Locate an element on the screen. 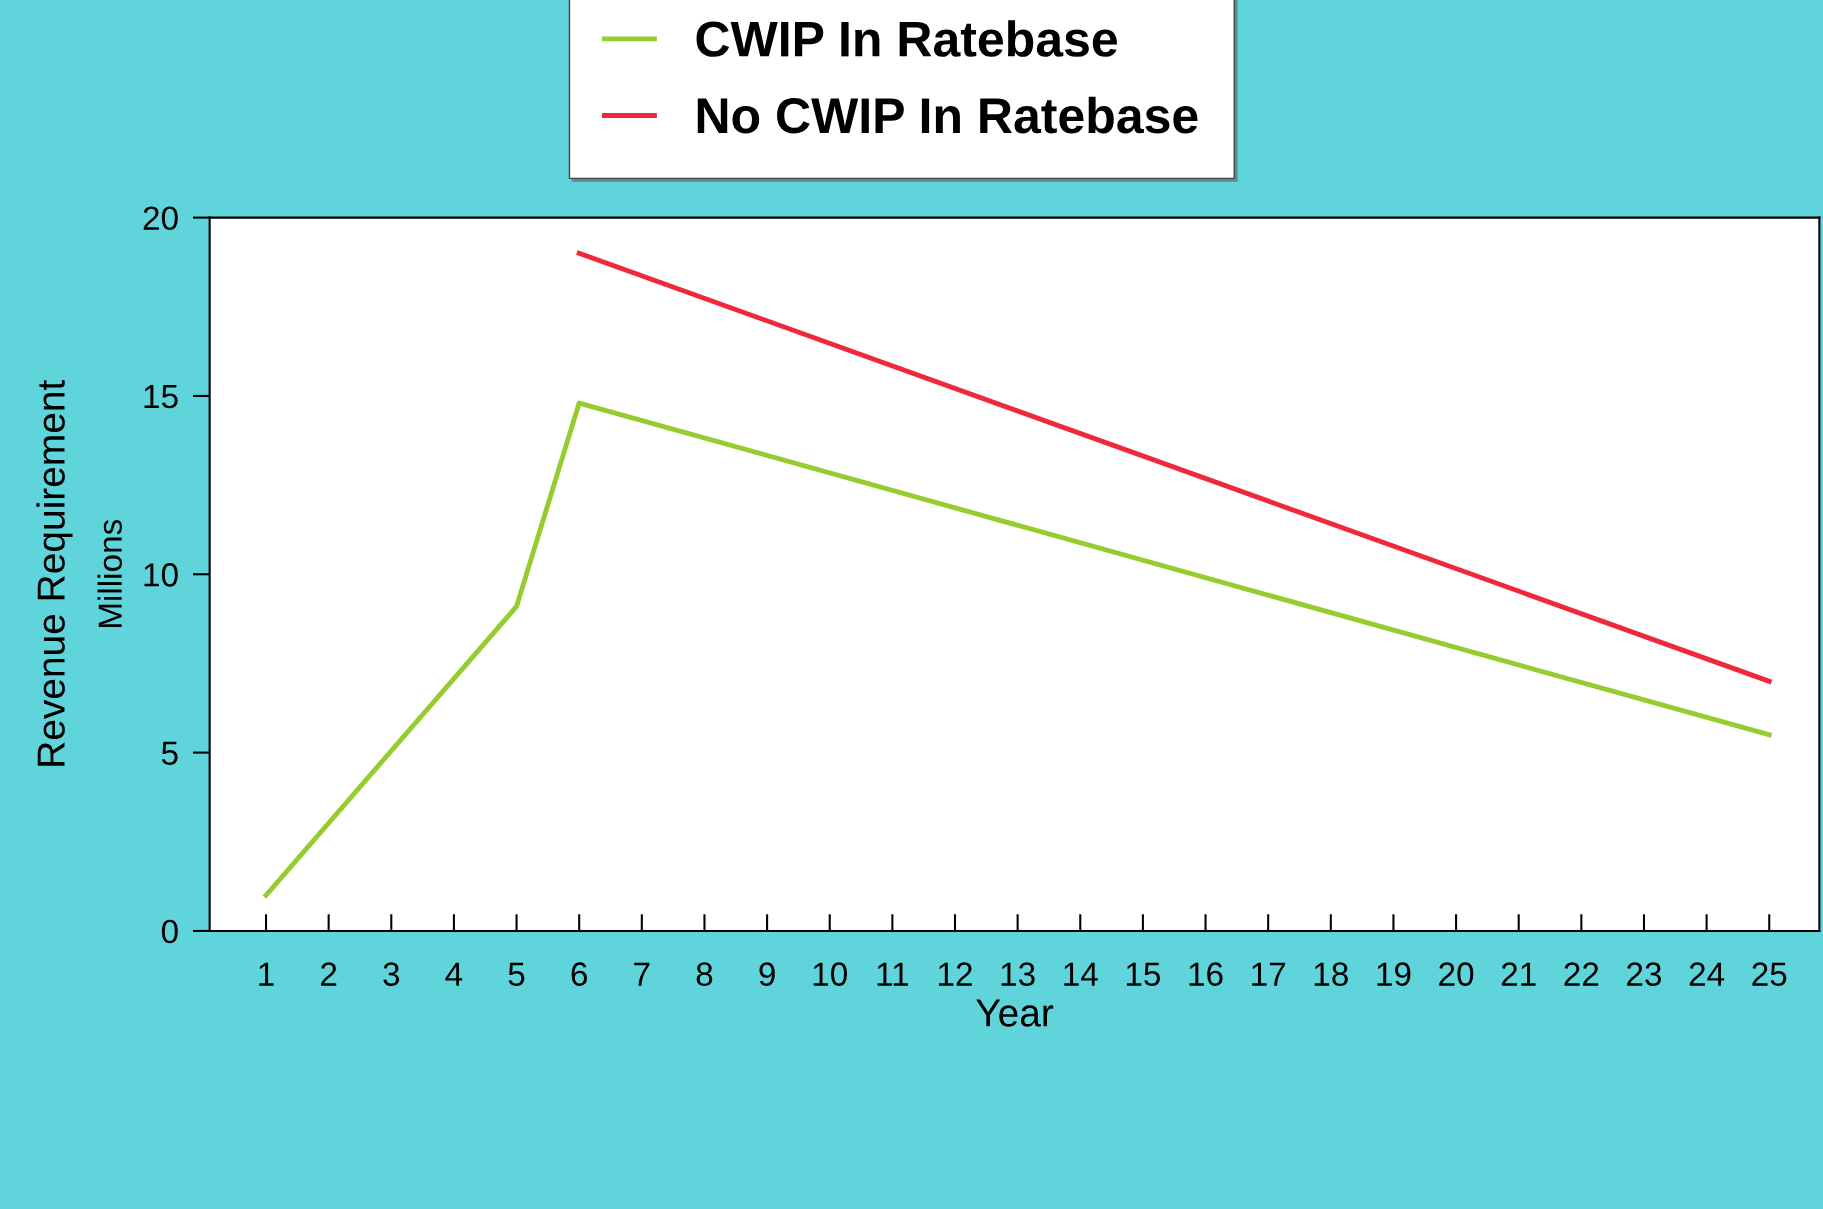  x-tick-label: 21 is located at coordinates (1518, 974).